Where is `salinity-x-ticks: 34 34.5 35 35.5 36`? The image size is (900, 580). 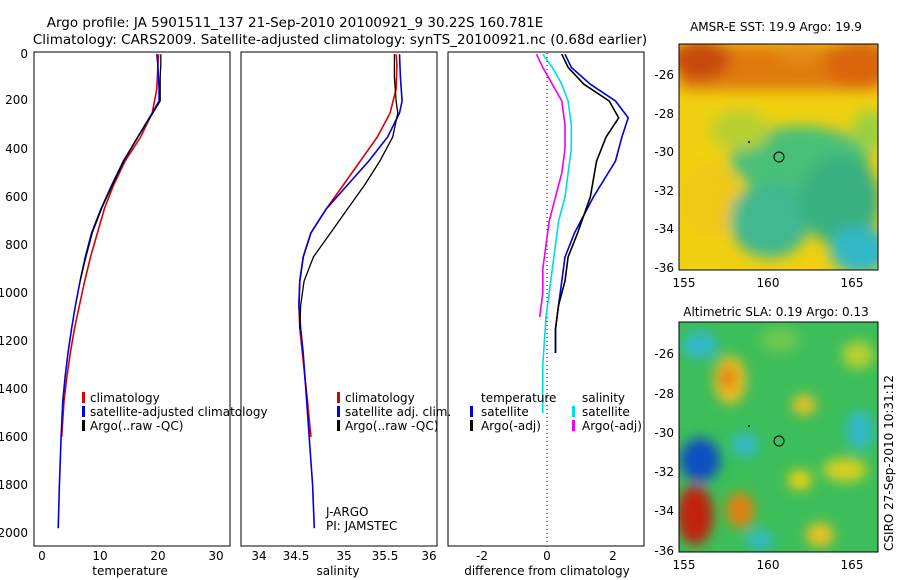 salinity-x-ticks: 34 34.5 35 35.5 36 is located at coordinates (343, 556).